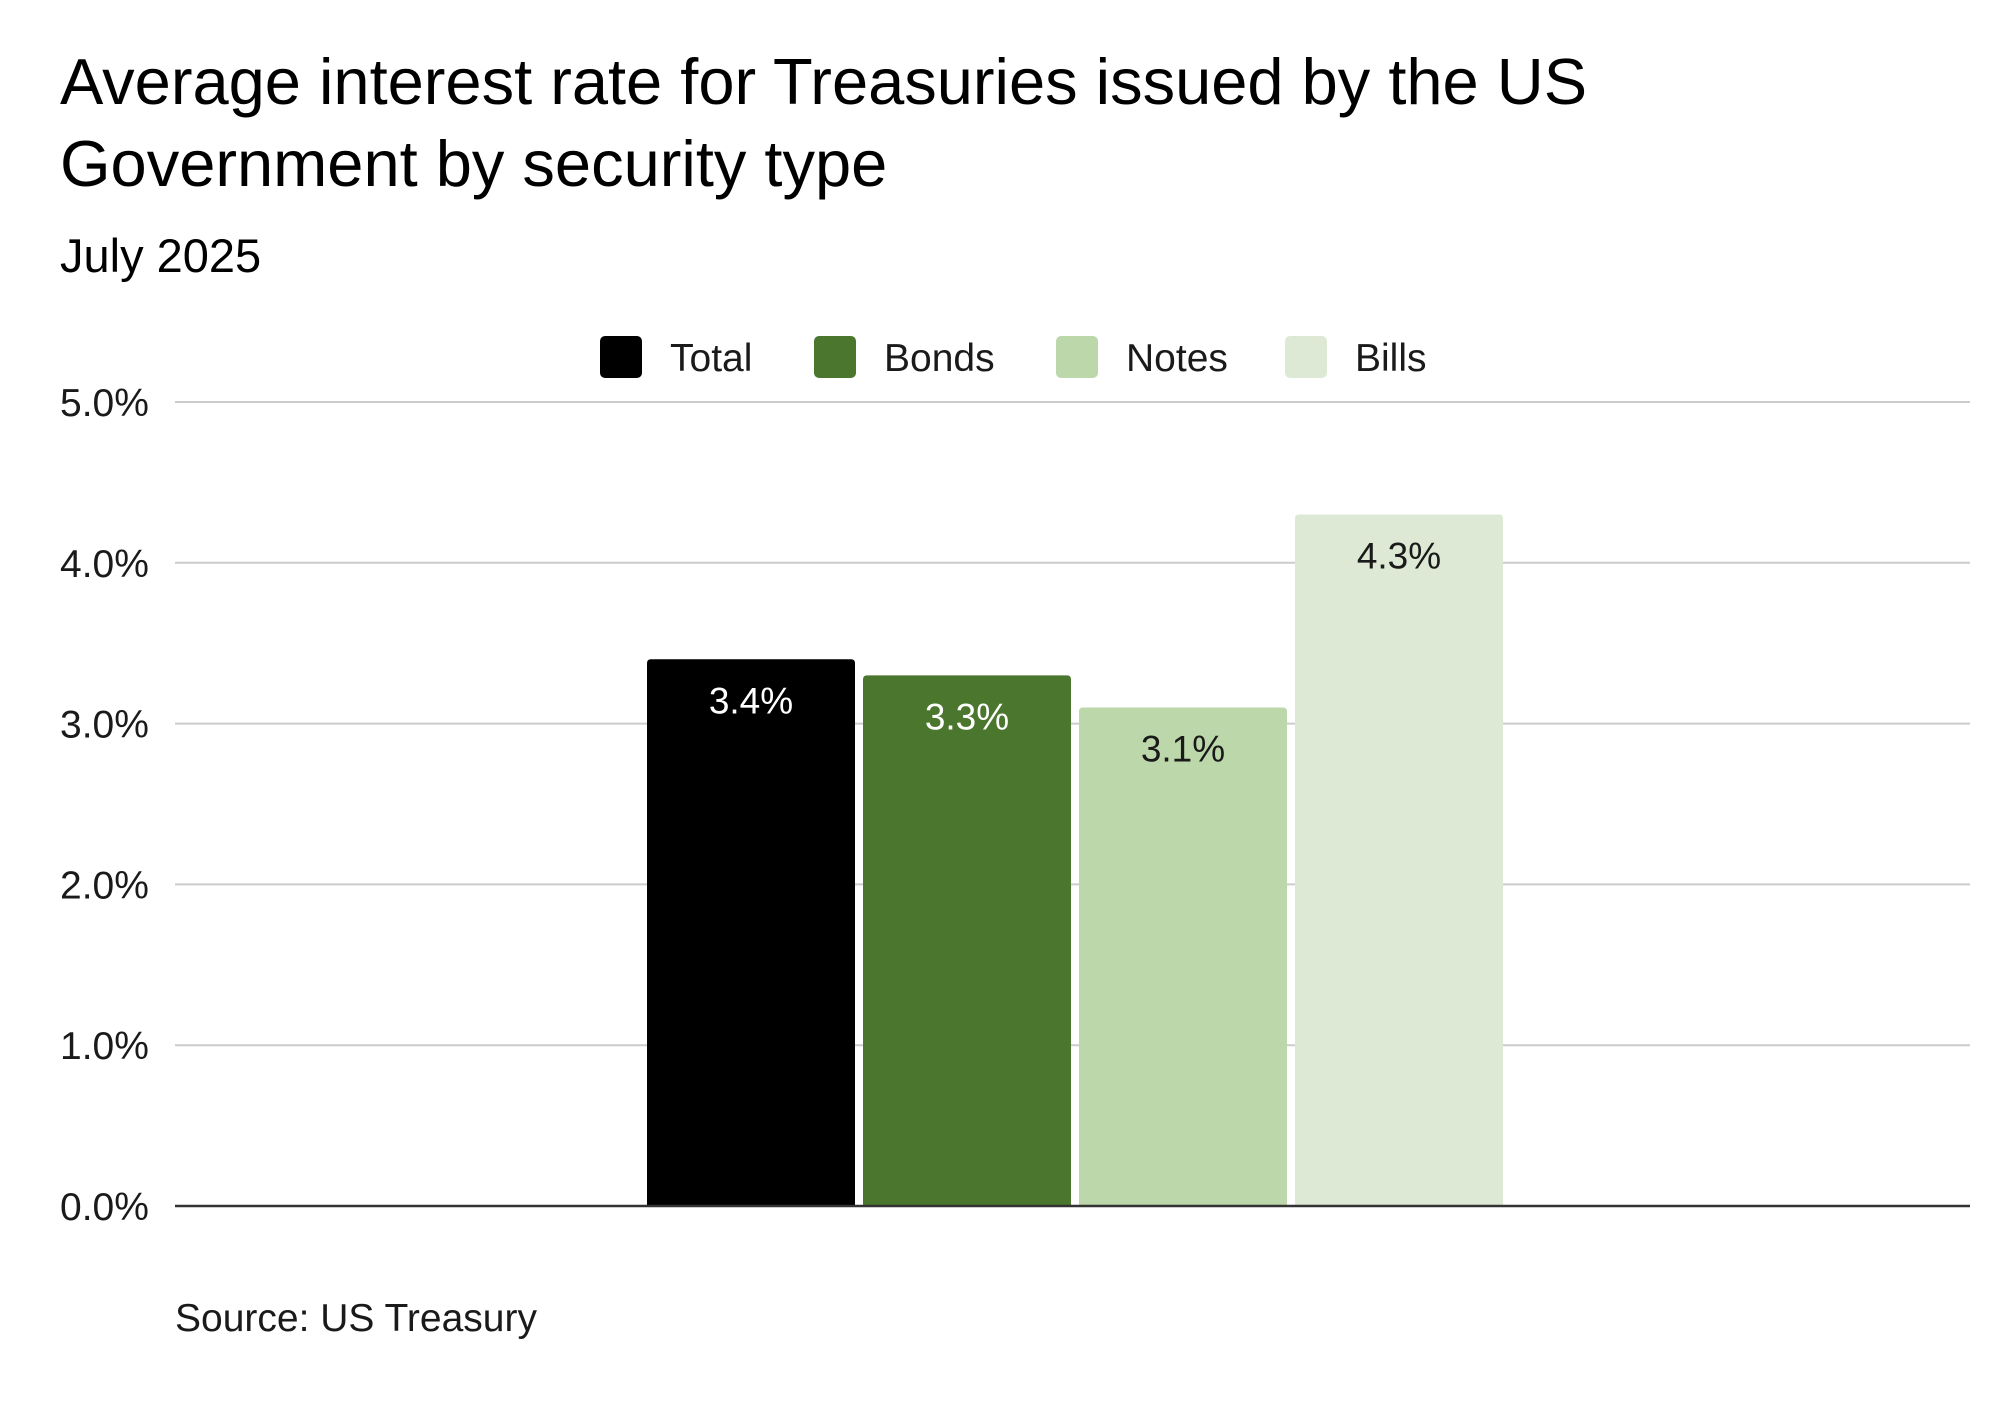 The image size is (2016, 1416). I want to click on bar-bonds, so click(967, 940).